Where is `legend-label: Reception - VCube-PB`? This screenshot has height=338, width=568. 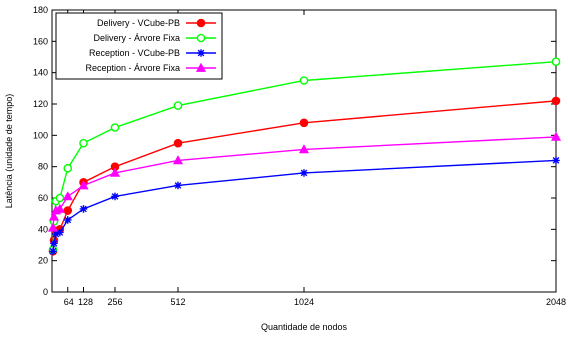 legend-label: Reception - VCube-PB is located at coordinates (134, 53).